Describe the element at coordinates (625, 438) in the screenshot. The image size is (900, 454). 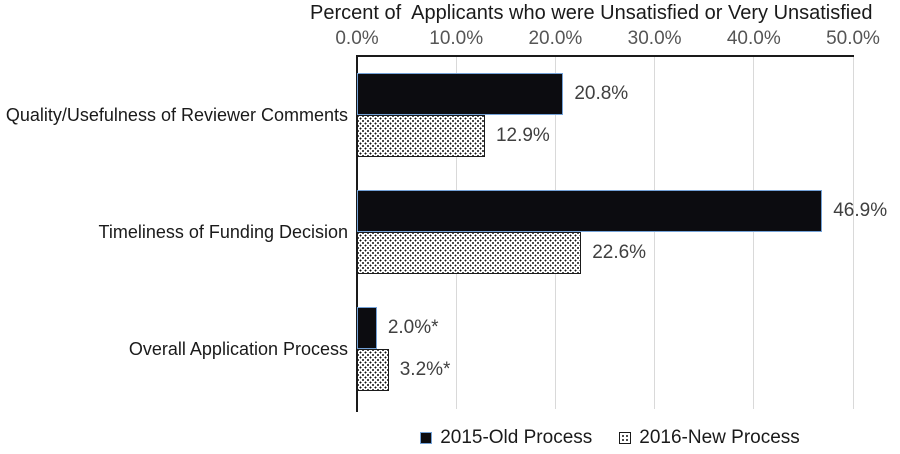
I see `legend-swatch-2016-dotted-icon` at that location.